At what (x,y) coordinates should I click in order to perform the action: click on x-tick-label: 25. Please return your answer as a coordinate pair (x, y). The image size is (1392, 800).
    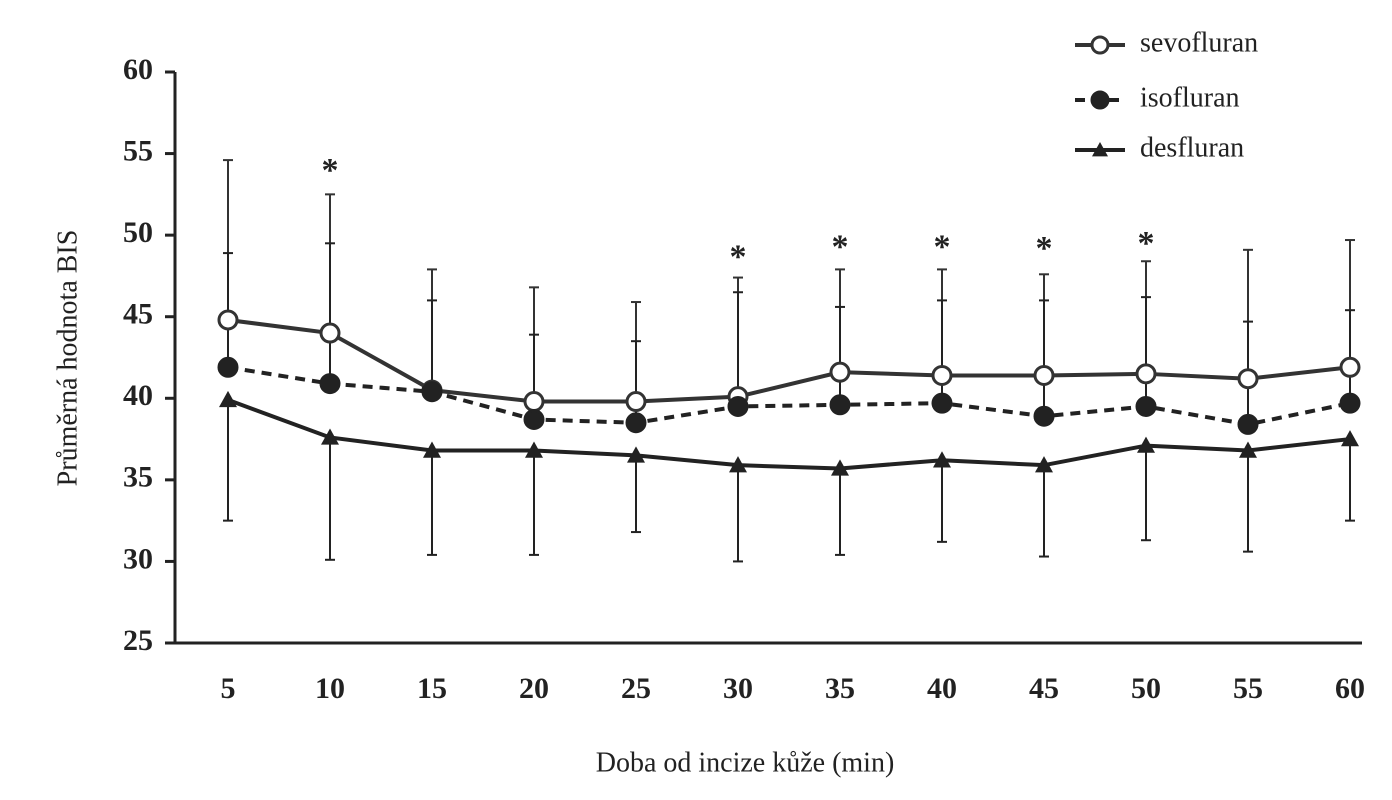
    Looking at the image, I should click on (636, 688).